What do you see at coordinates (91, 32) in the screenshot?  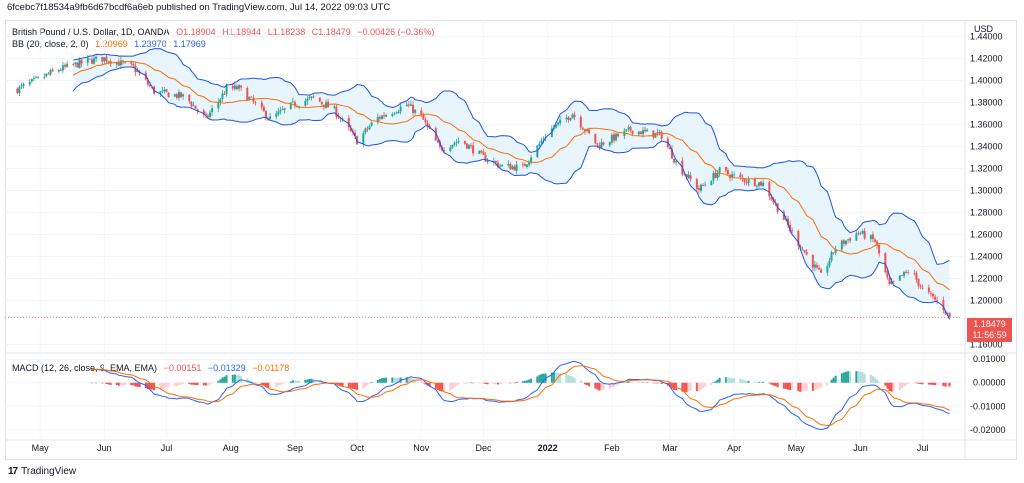 I see `symbol-name: British Pound / U.S. Dollar, 1D, OANDA` at bounding box center [91, 32].